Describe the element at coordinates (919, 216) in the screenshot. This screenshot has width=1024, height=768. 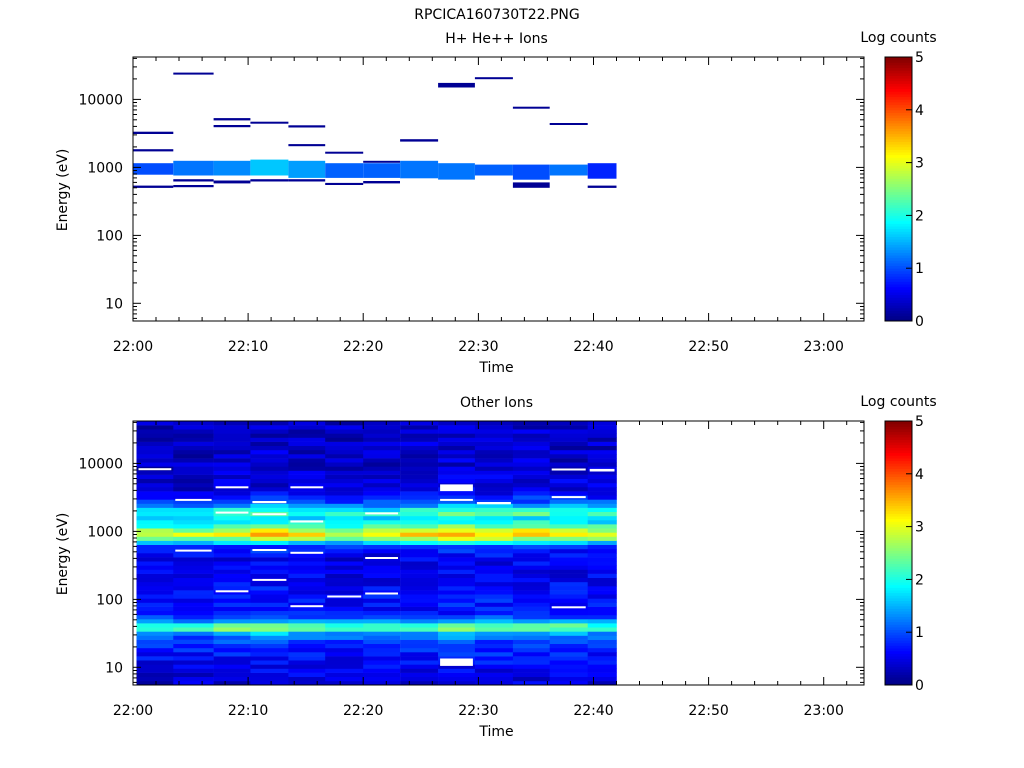
I see `colorbar-tick-label: 2` at that location.